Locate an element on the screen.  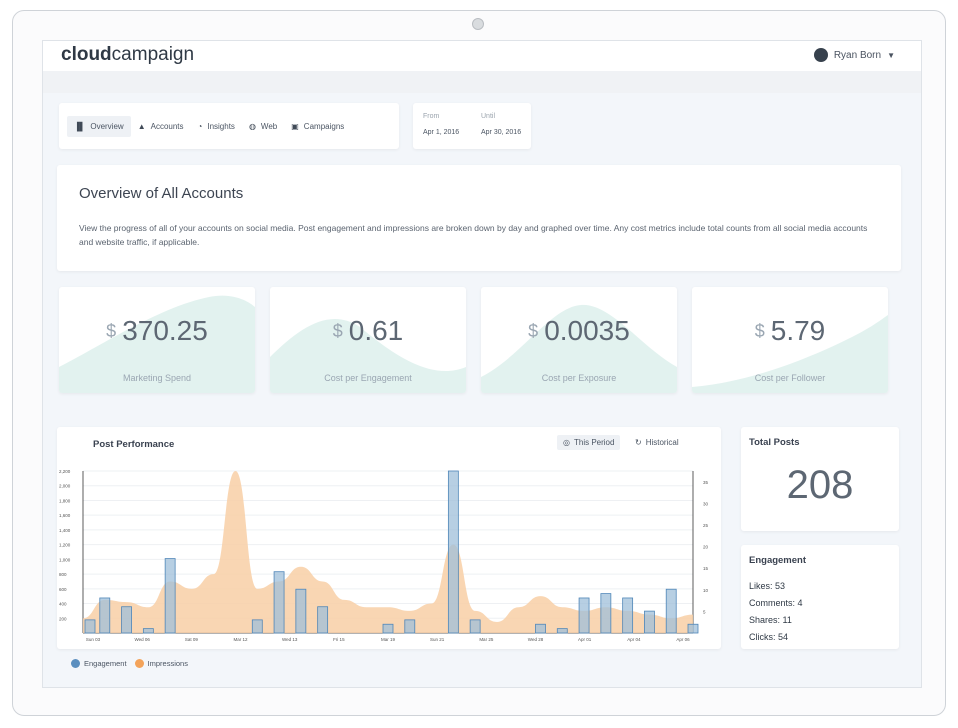
historical-button: ↻ Historical is located at coordinates (657, 442).